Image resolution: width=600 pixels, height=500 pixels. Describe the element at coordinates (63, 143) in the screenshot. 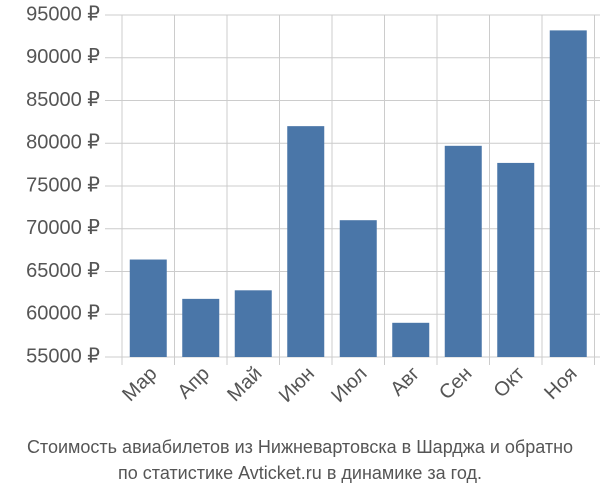

I see `y-tick-label: 80000 ₽` at that location.